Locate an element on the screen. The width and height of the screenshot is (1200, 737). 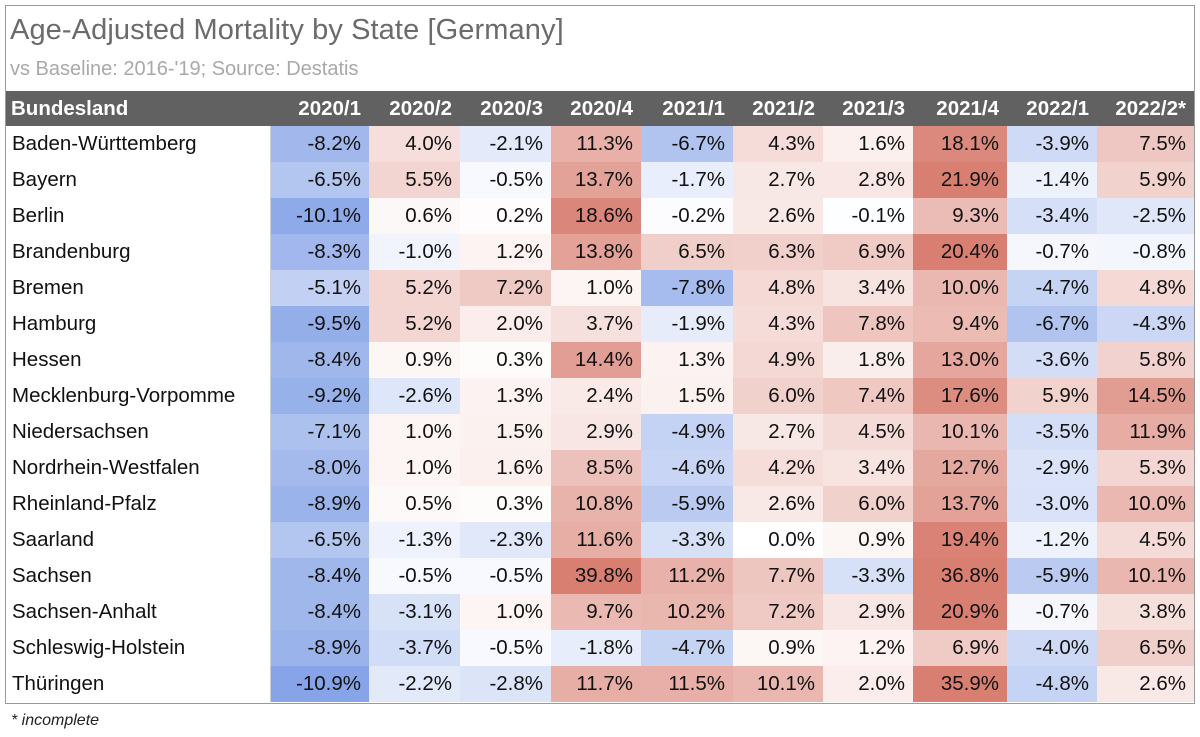
value-cell: -1.2% is located at coordinates (1052, 540).